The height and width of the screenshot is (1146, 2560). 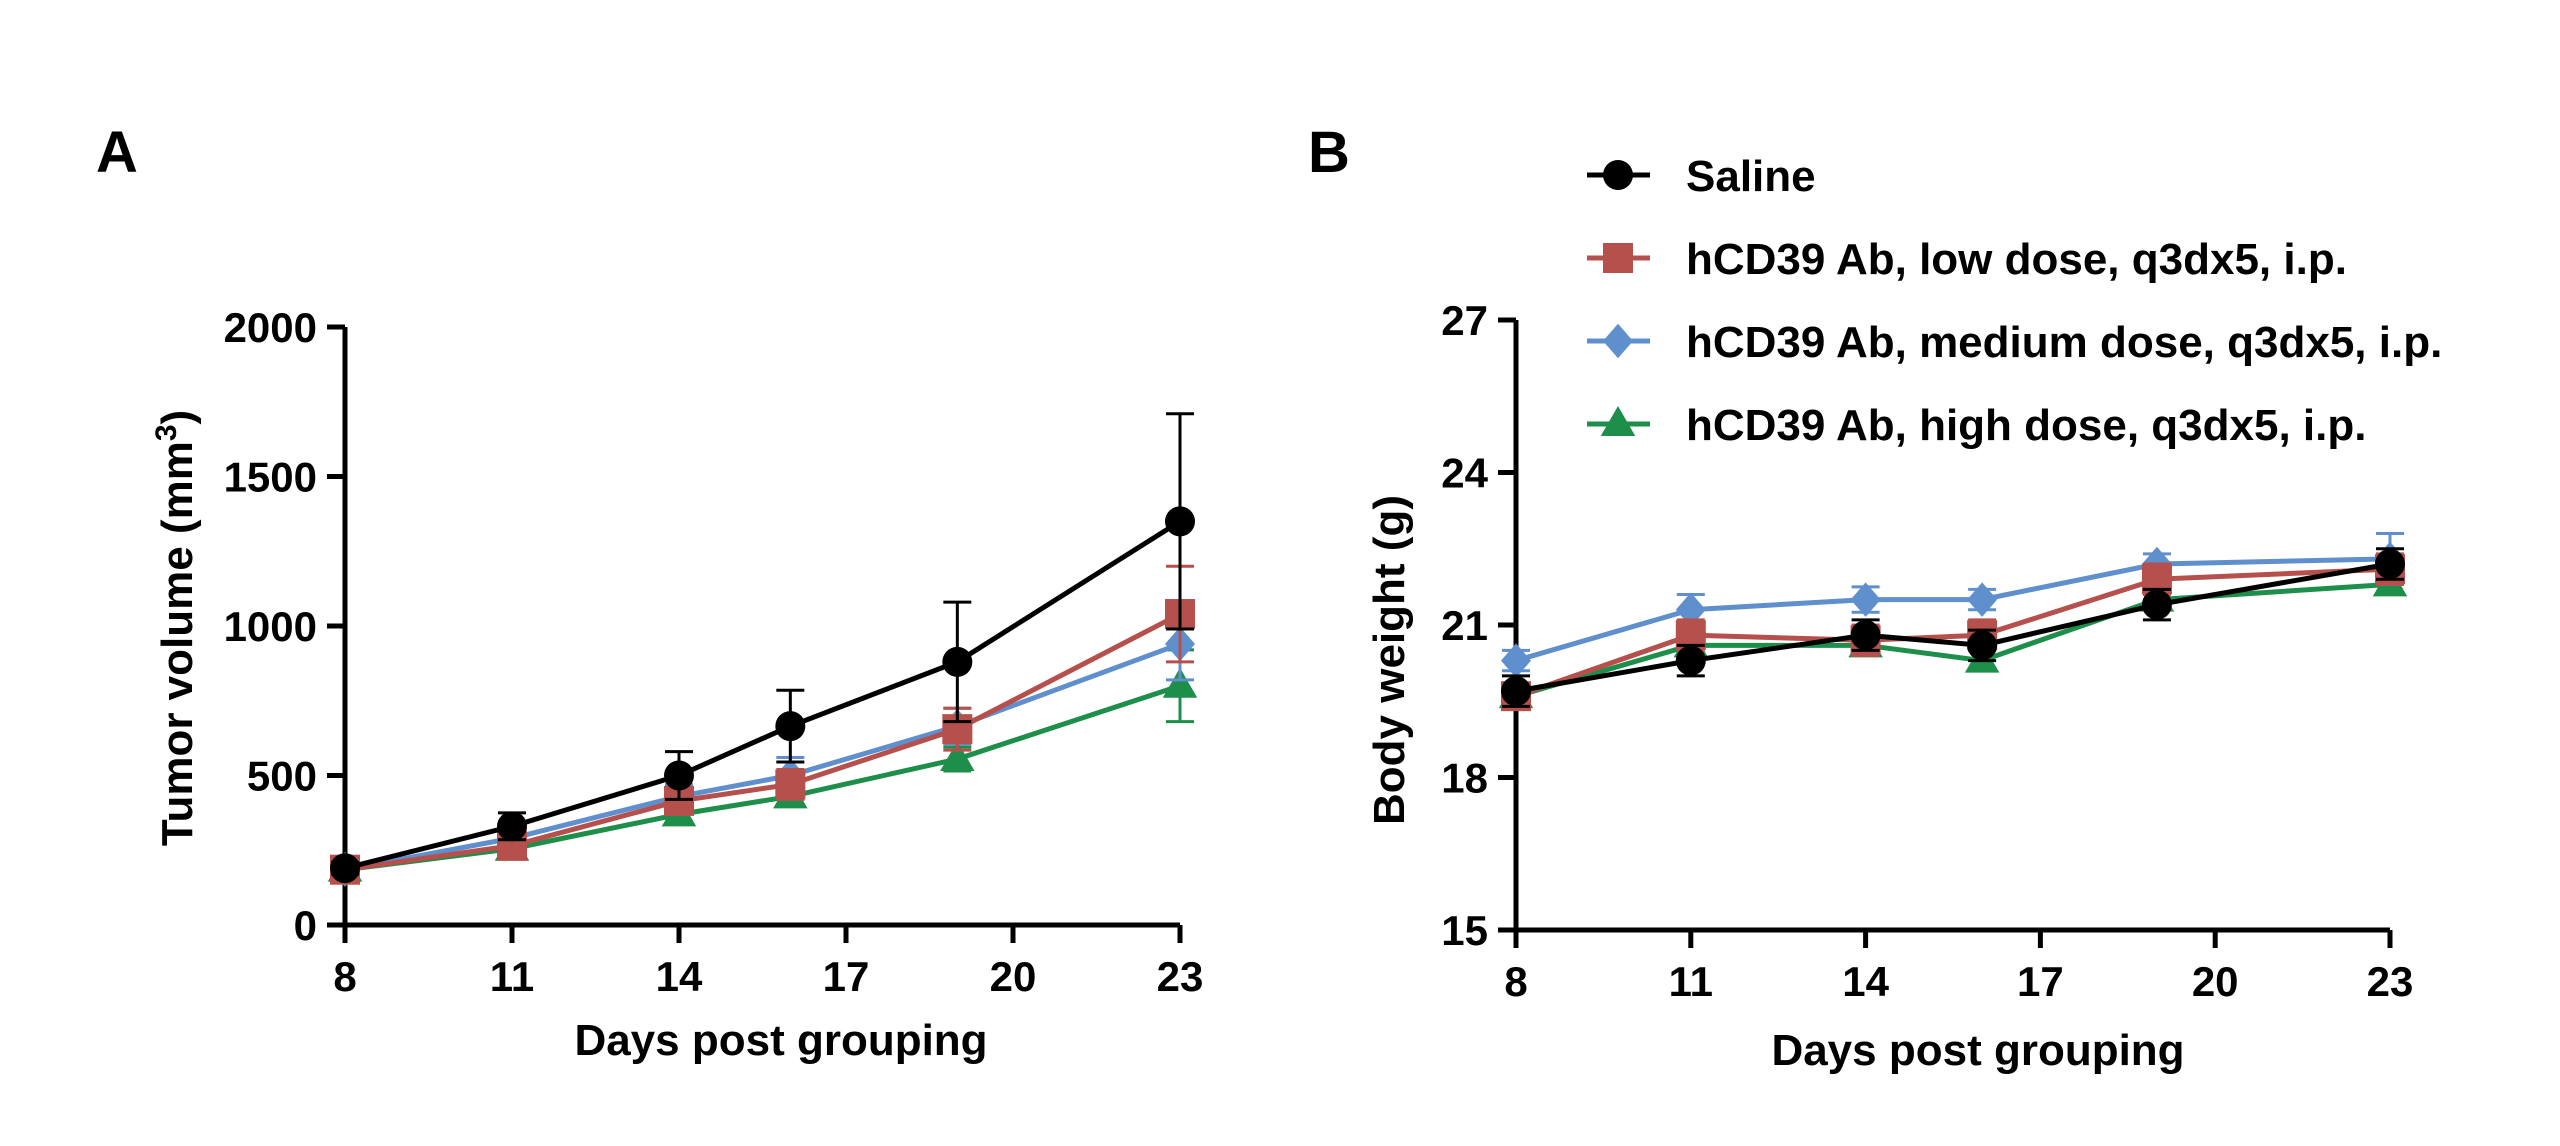 I want to click on legend-label: hCD39 Ab, high dose, q3dx5, i.p., so click(x=2026, y=425).